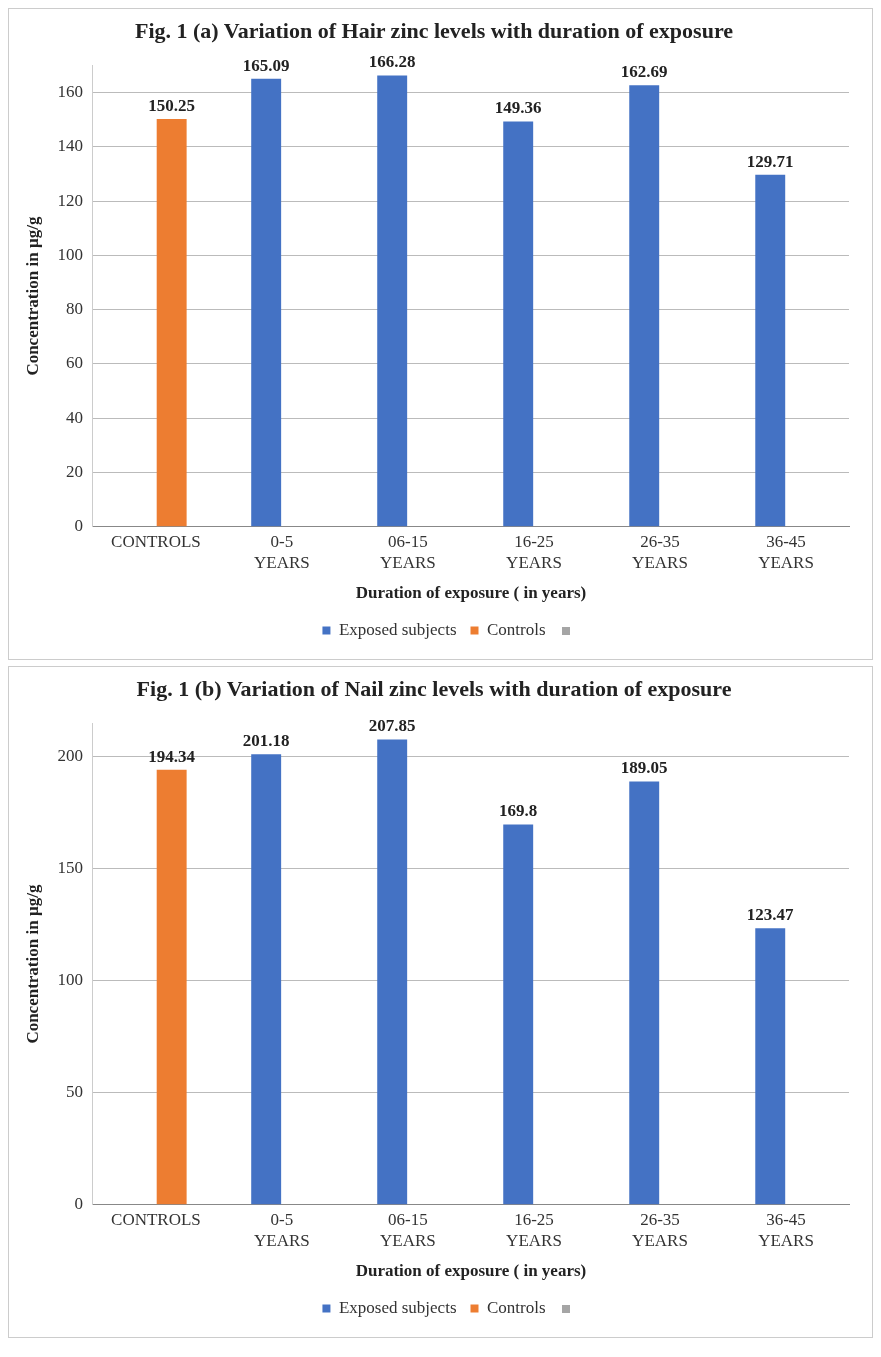 This screenshot has height=1357, width=881. What do you see at coordinates (172, 105) in the screenshot?
I see `data-label: 150.25` at bounding box center [172, 105].